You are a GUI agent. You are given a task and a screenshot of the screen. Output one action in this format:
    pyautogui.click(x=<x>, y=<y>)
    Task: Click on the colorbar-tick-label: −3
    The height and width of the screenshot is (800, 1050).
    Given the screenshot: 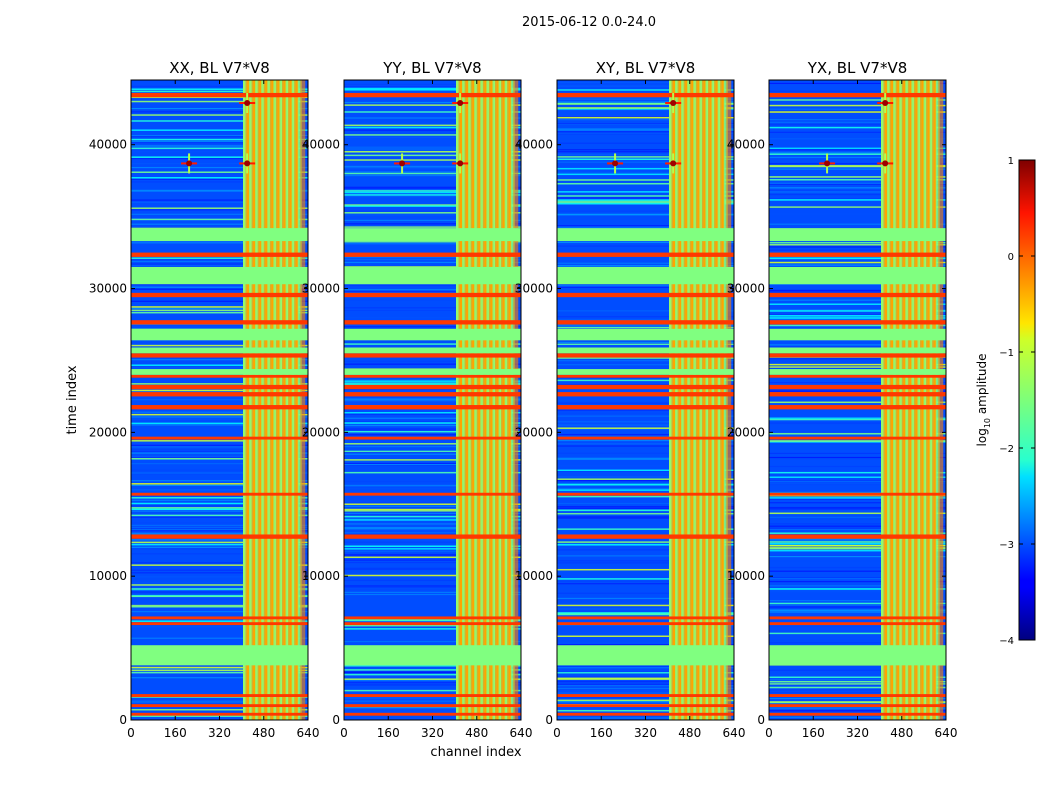 What is the action you would take?
    pyautogui.click(x=1006, y=545)
    